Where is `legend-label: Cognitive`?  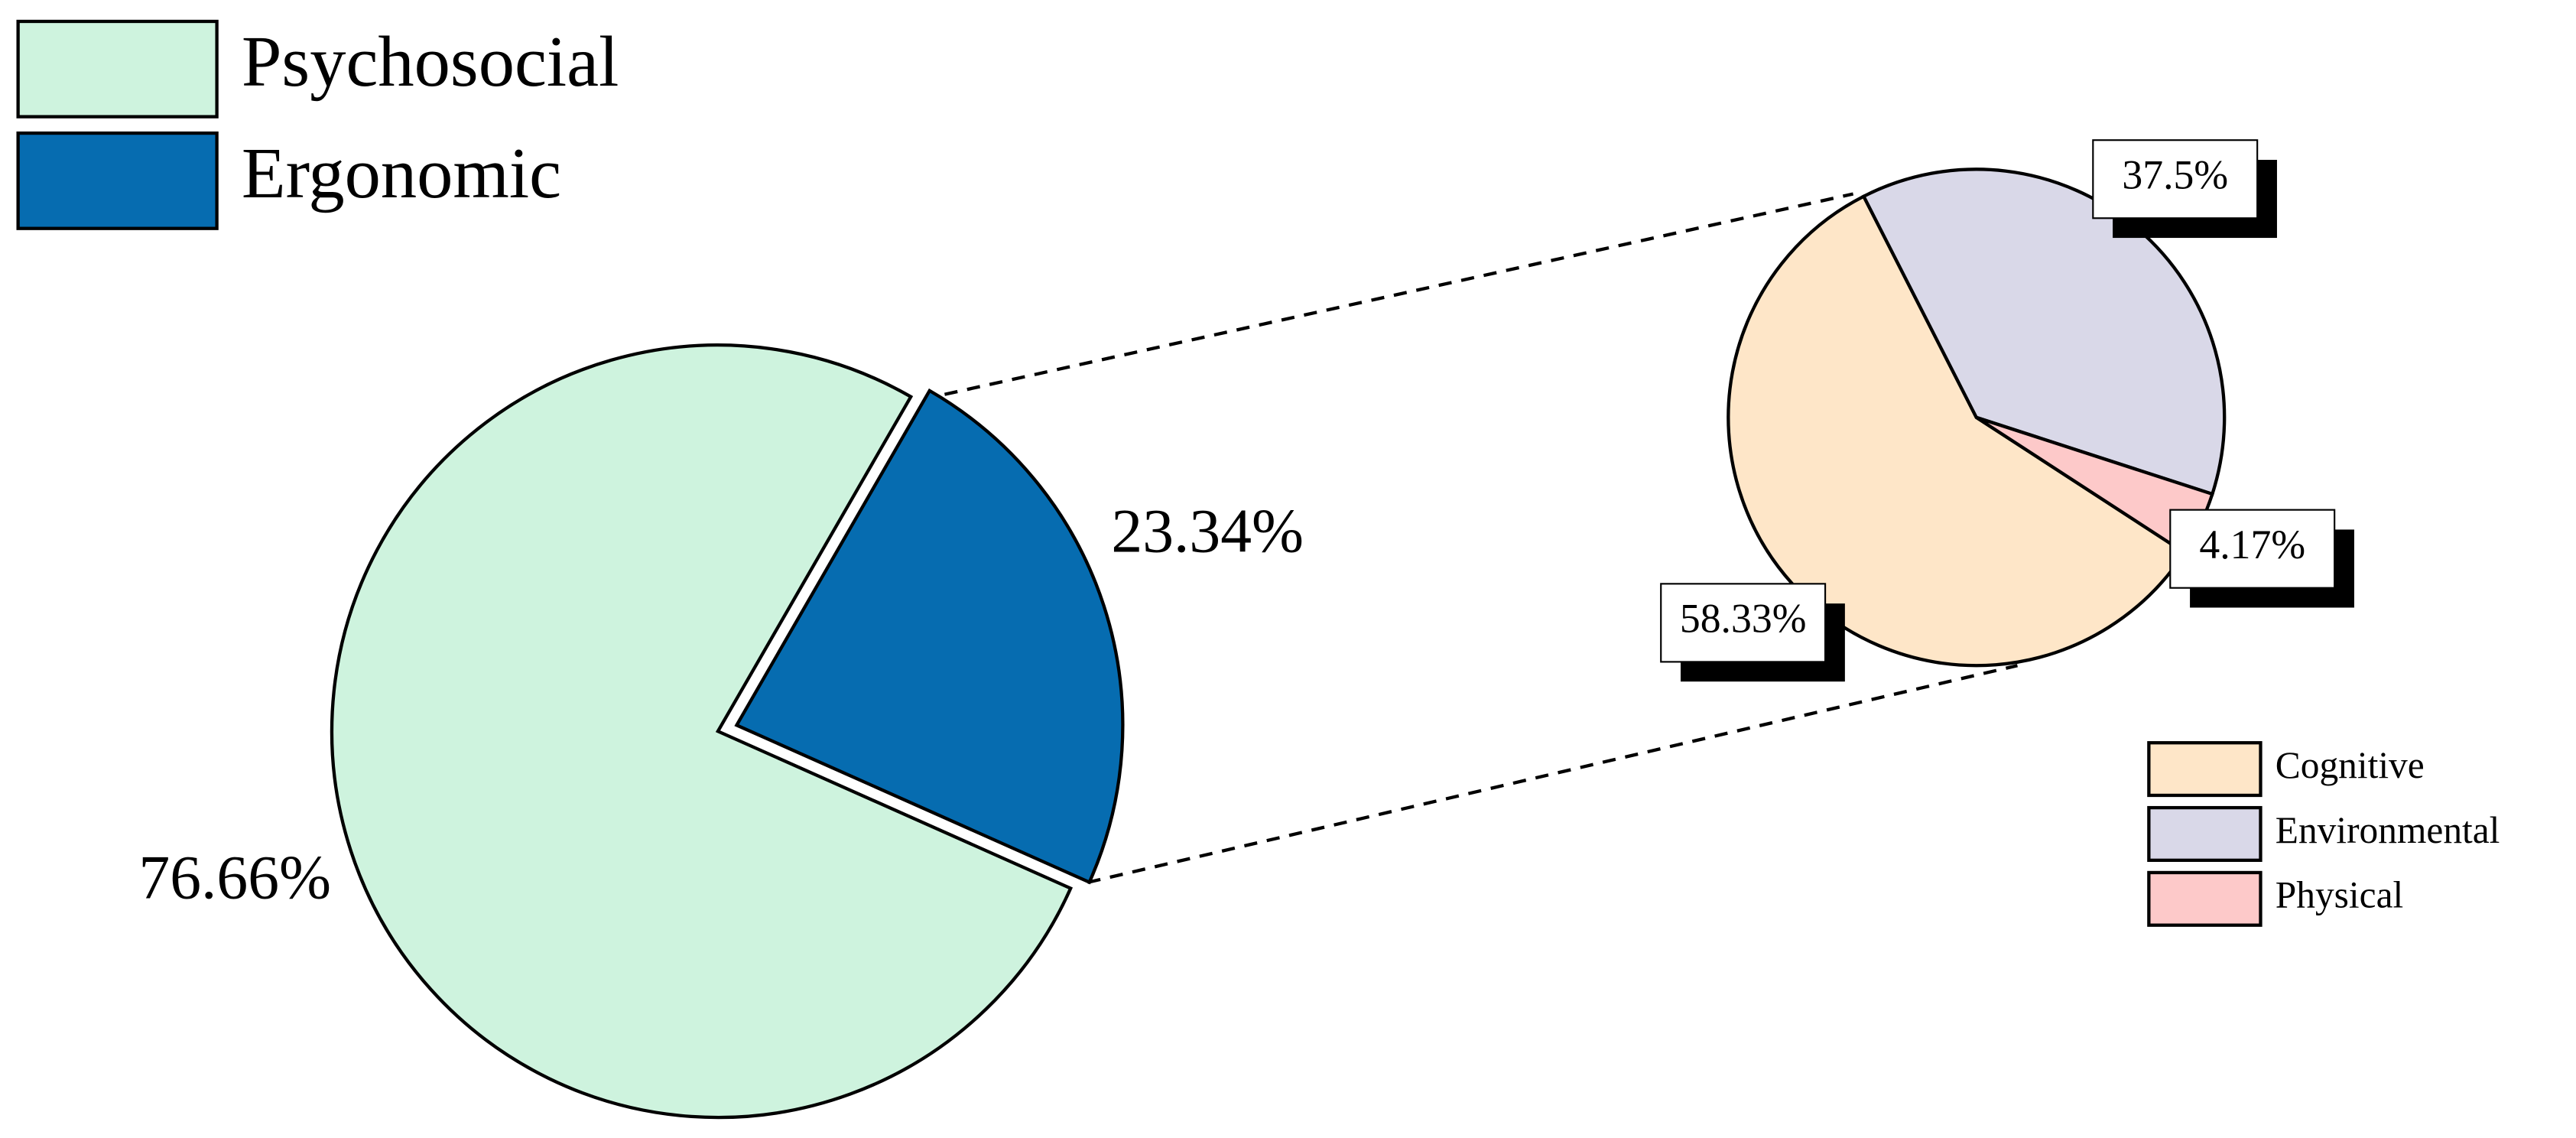 legend-label: Cognitive is located at coordinates (2350, 765).